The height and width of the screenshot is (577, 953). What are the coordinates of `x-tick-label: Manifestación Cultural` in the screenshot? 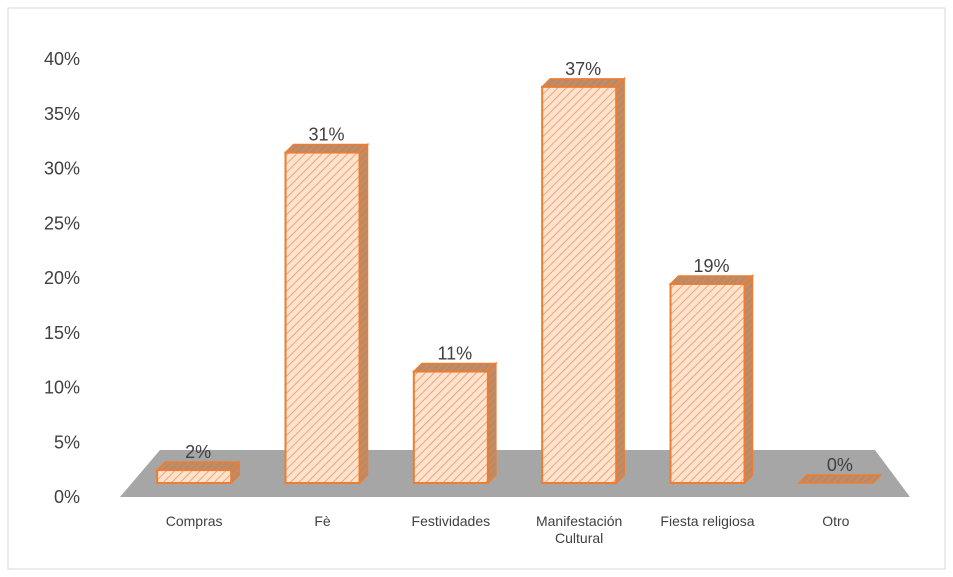 It's located at (579, 529).